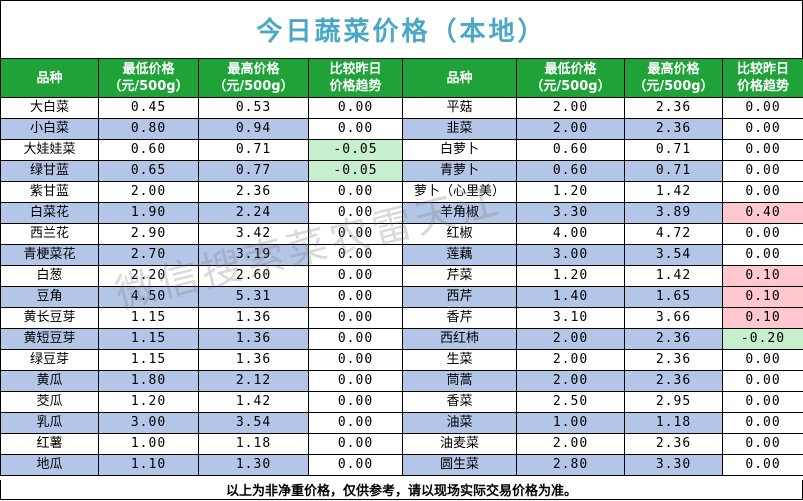 This screenshot has width=803, height=501. Describe the element at coordinates (49, 276) in the screenshot. I see `cell-name: 白葱` at that location.